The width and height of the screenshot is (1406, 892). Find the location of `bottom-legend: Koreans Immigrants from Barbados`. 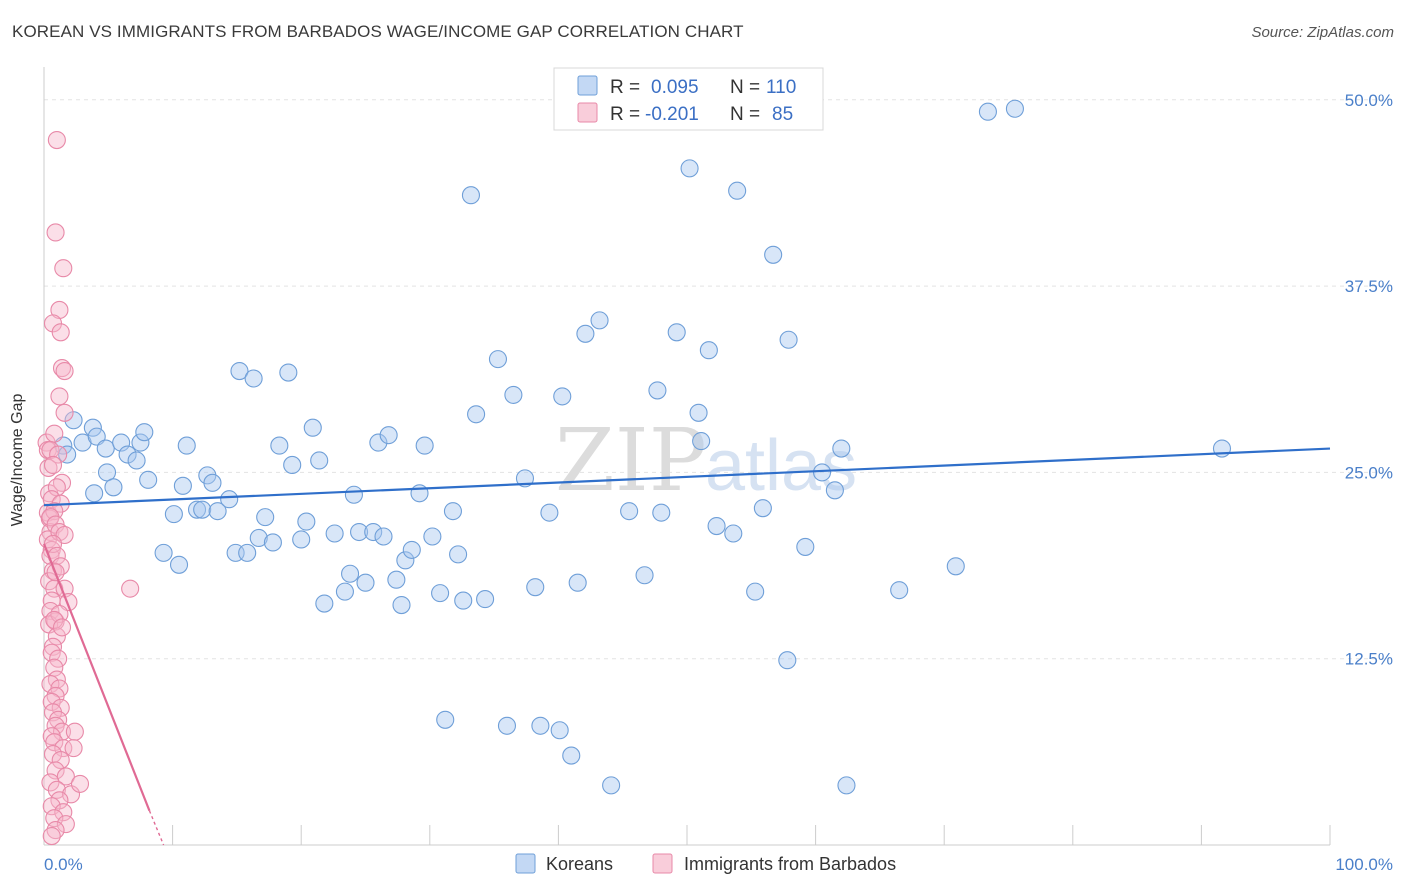

bottom-legend: Koreans Immigrants from Barbados is located at coordinates (705, 863).